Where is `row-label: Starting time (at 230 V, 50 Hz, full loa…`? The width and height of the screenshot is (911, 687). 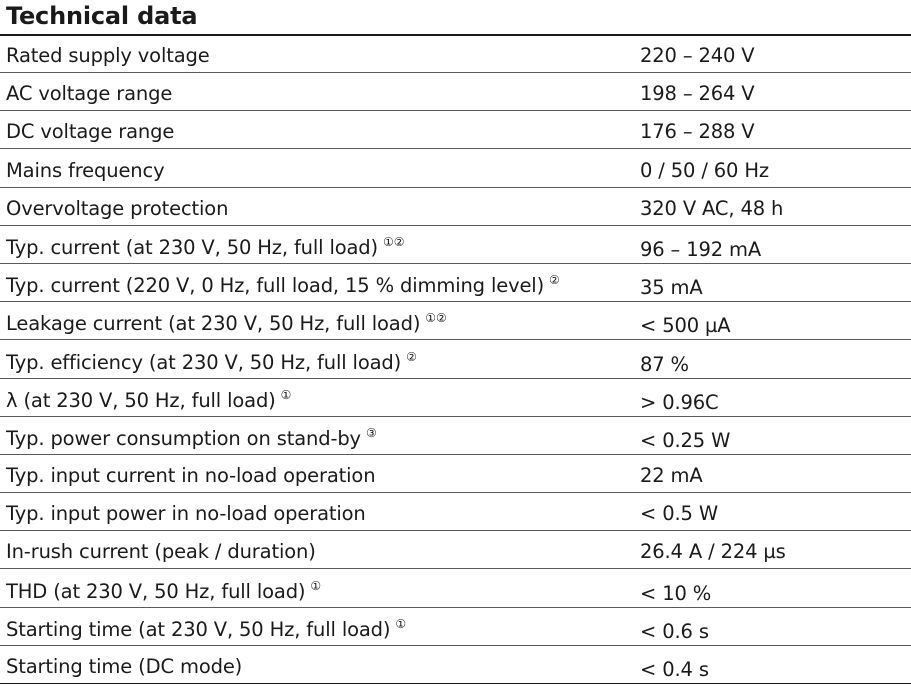
row-label: Starting time (at 230 V, 50 Hz, full loa… is located at coordinates (206, 628).